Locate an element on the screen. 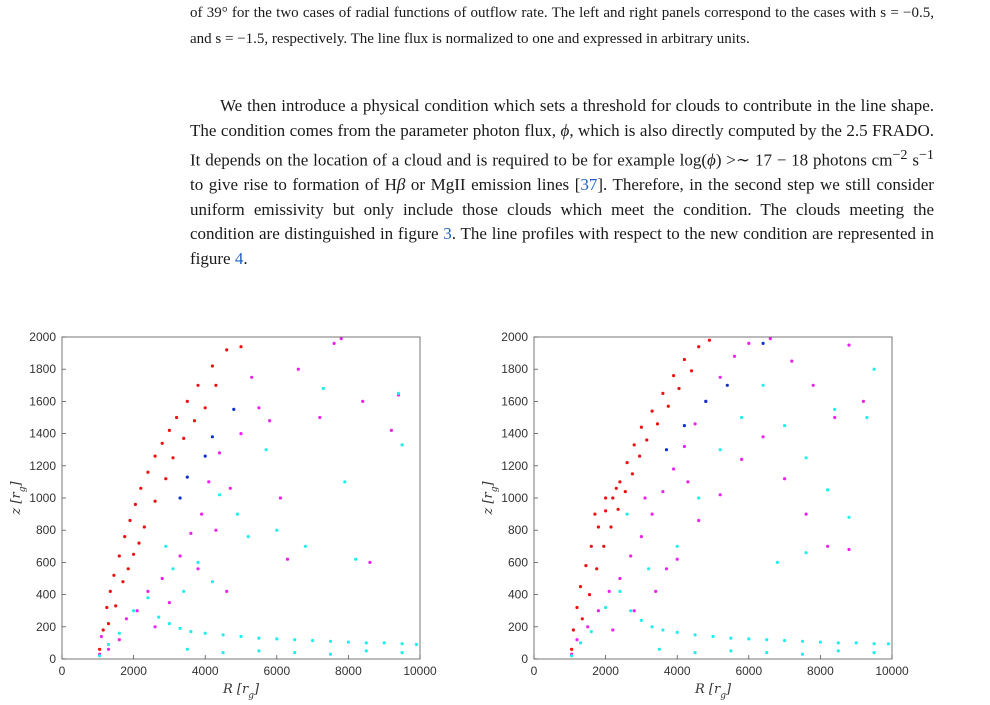  y-tick-label: 1200 is located at coordinates (514, 466).